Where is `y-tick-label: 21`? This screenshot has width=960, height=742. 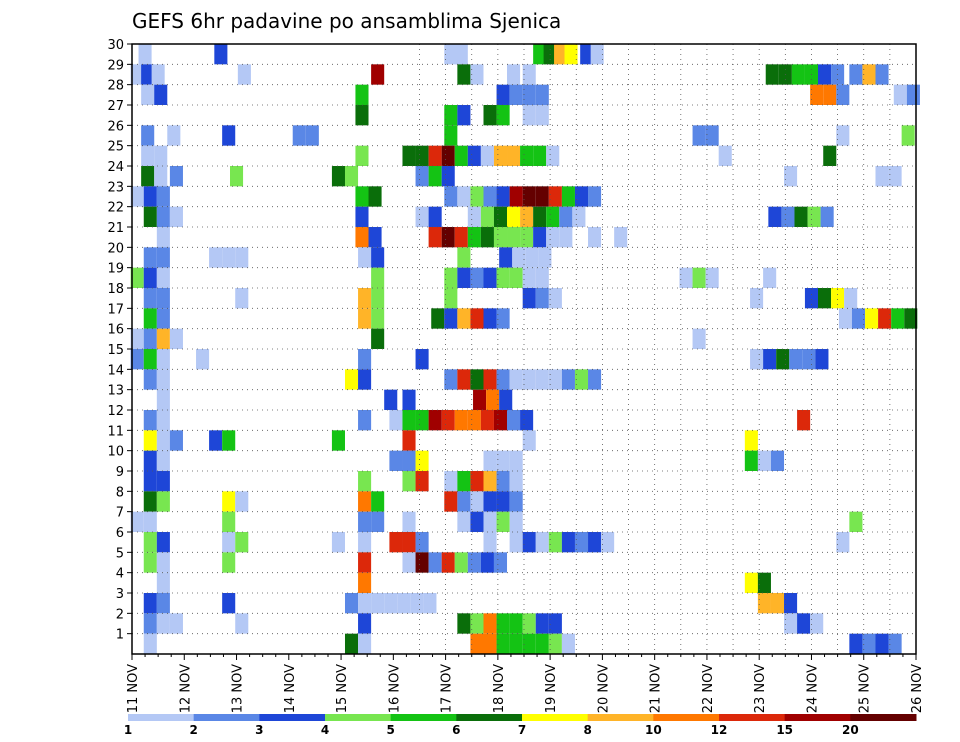
y-tick-label: 21 is located at coordinates (115, 228).